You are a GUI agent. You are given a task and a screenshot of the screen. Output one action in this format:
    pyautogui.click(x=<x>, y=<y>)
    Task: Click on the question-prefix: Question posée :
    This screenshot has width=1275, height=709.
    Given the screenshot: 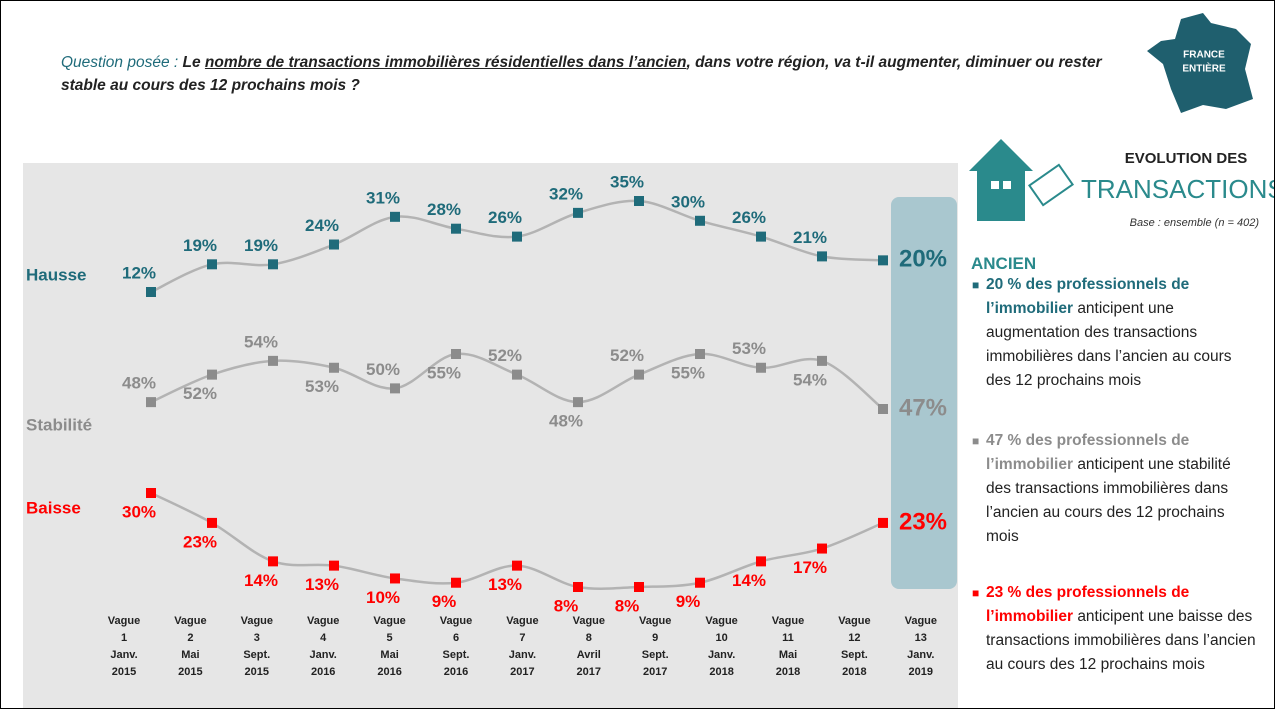 What is the action you would take?
    pyautogui.click(x=120, y=62)
    